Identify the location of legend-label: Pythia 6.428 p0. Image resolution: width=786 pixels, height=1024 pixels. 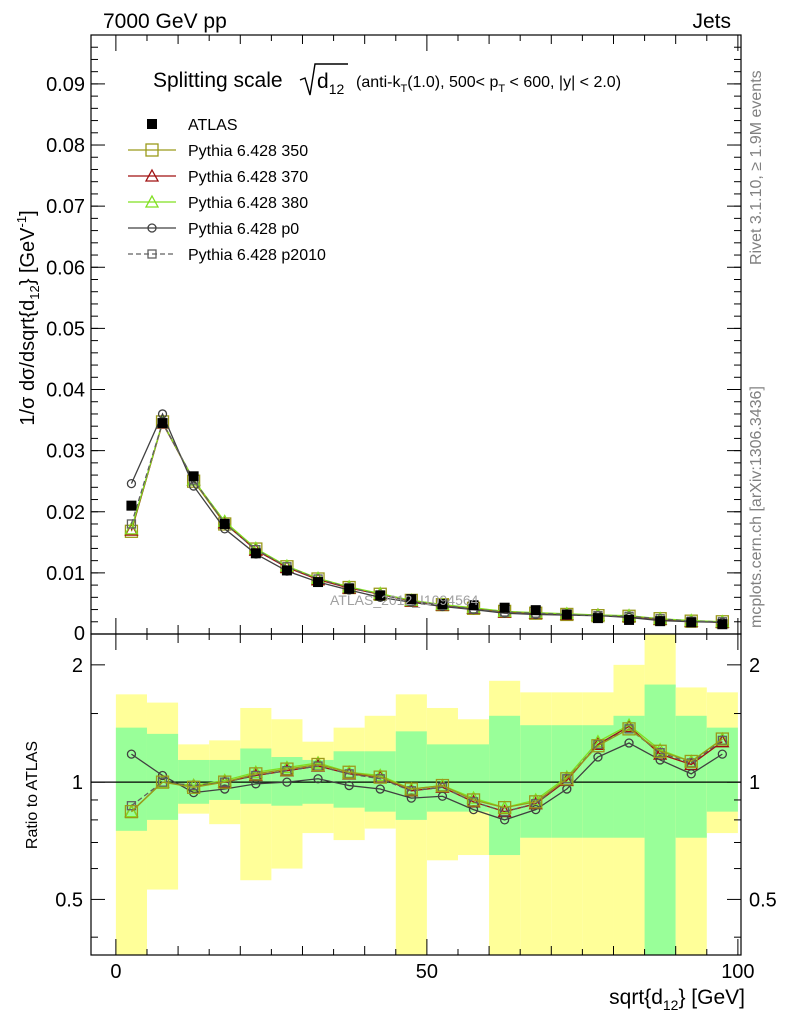
(243, 229).